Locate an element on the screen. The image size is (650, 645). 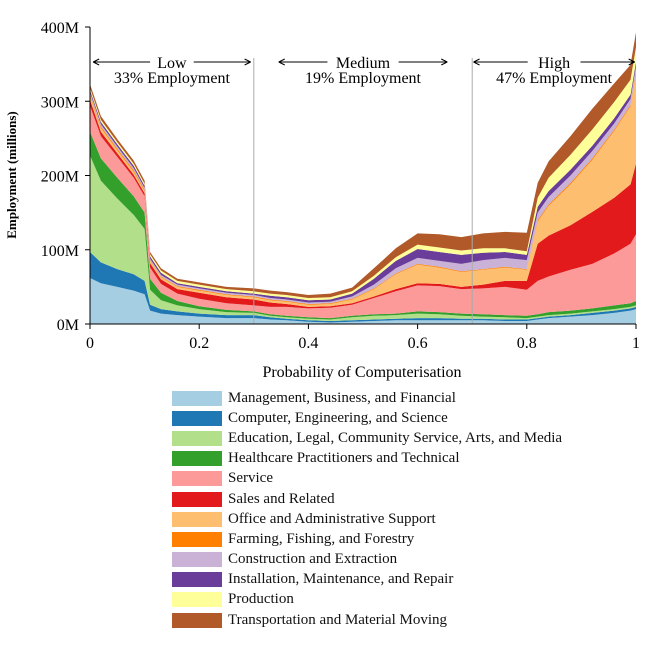
y-tick-label: 0M is located at coordinates (68, 325).